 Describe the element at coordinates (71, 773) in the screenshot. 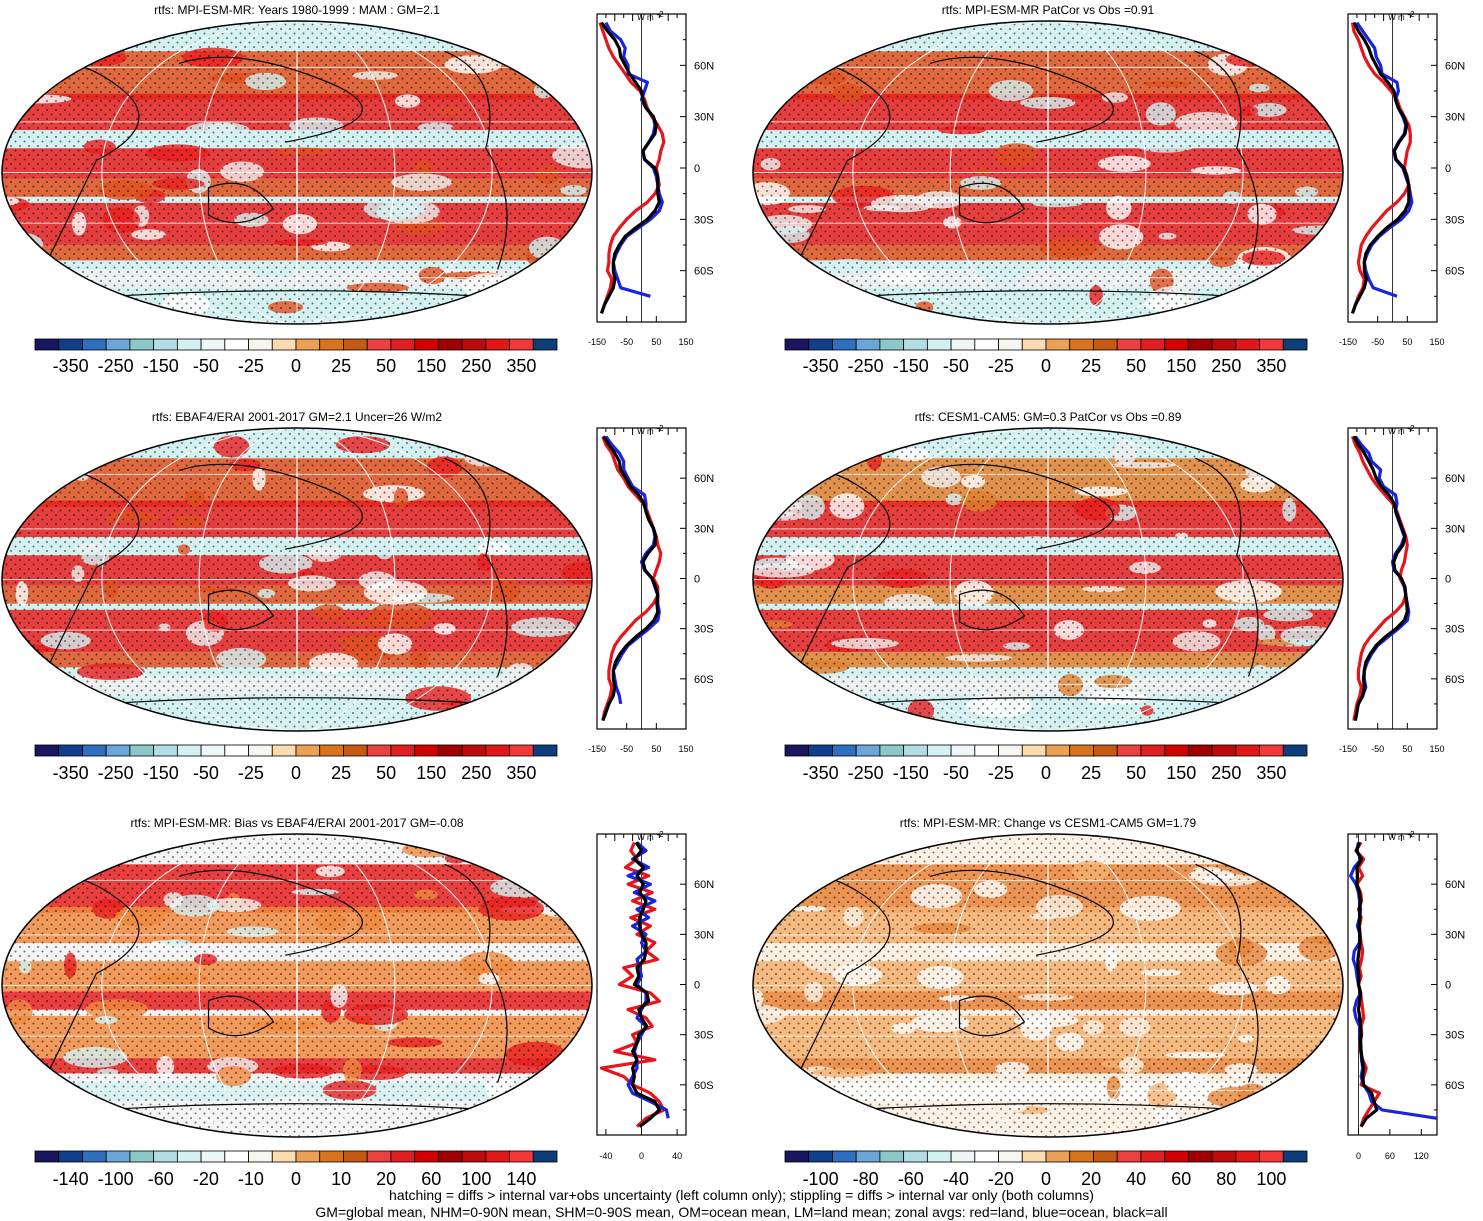

I see `colorbar-tick-label: -350` at that location.